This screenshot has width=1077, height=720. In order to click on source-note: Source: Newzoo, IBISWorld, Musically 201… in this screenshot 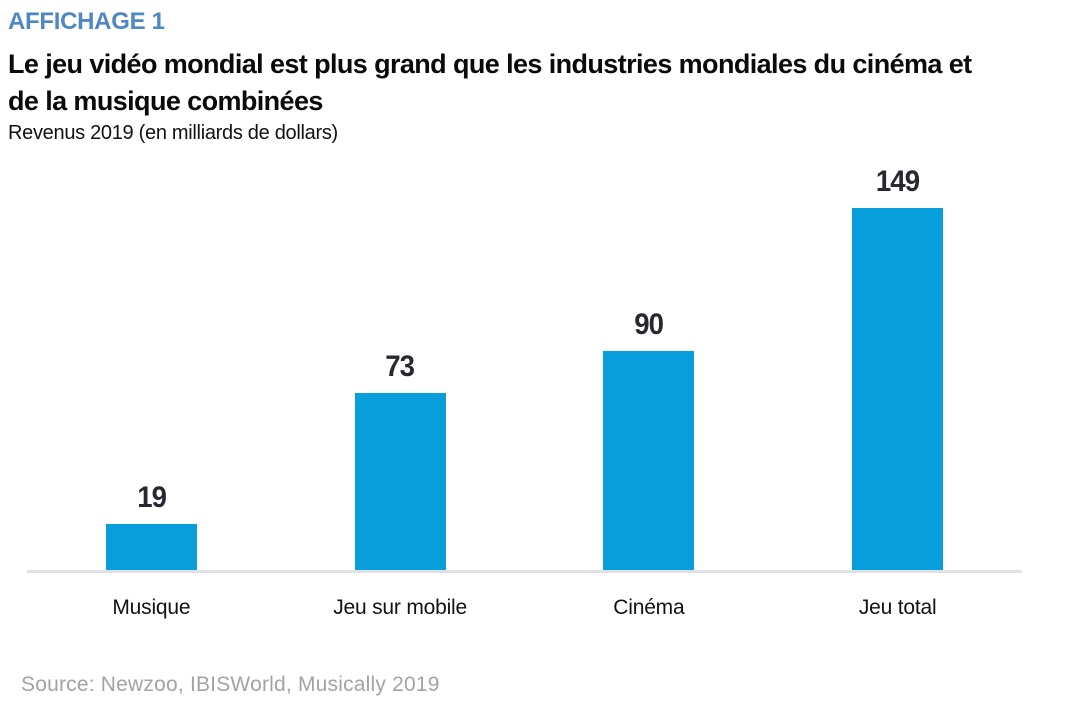, I will do `click(230, 684)`.